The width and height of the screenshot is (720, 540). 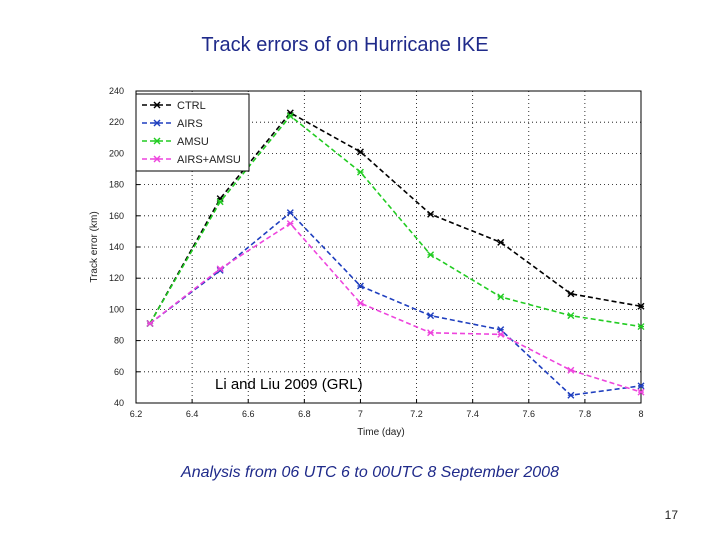 I want to click on x-tick-label: 6.2, so click(x=136, y=414).